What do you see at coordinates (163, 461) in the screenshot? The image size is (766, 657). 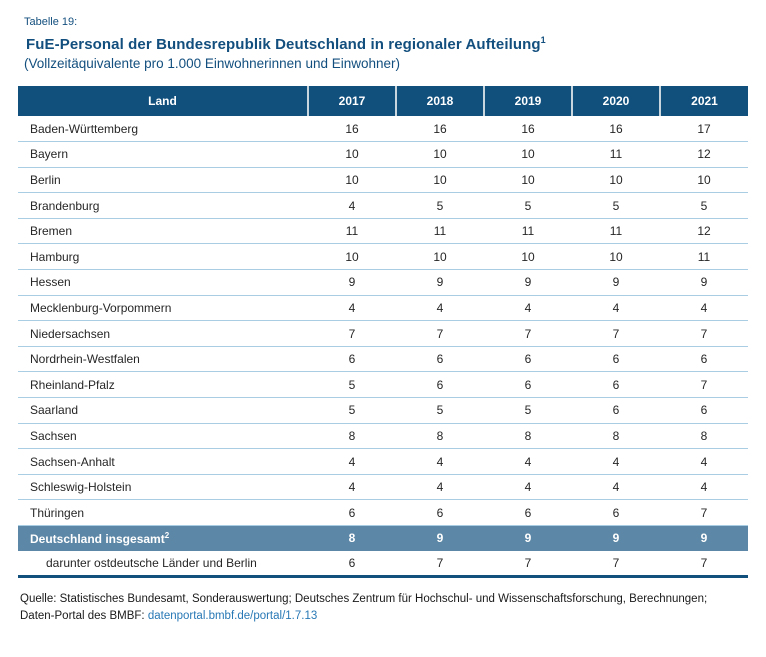 I see `land-name: Sachsen-Anhalt` at bounding box center [163, 461].